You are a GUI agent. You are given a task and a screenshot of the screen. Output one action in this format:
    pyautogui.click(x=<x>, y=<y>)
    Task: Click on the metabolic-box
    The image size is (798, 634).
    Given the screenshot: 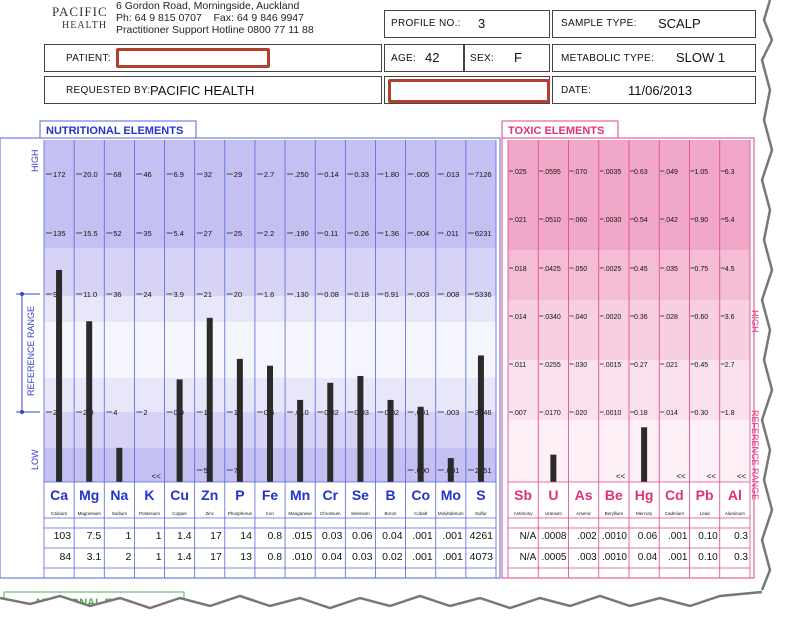 What is the action you would take?
    pyautogui.click(x=654, y=58)
    